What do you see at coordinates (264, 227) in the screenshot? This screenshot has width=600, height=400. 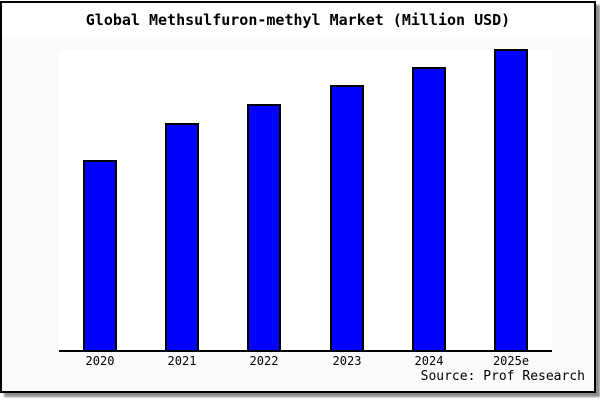 I see `bar-2022` at bounding box center [264, 227].